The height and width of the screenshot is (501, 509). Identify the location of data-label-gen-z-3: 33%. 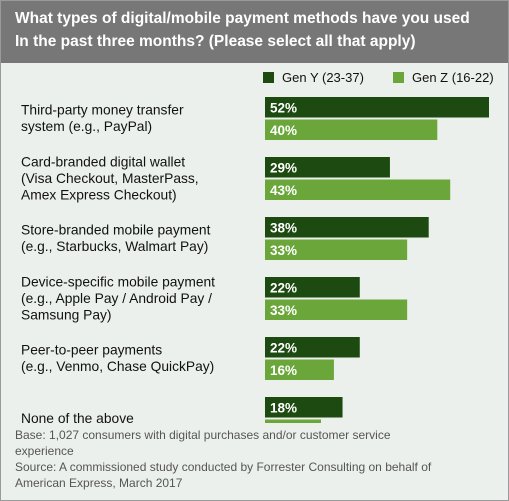
(283, 250).